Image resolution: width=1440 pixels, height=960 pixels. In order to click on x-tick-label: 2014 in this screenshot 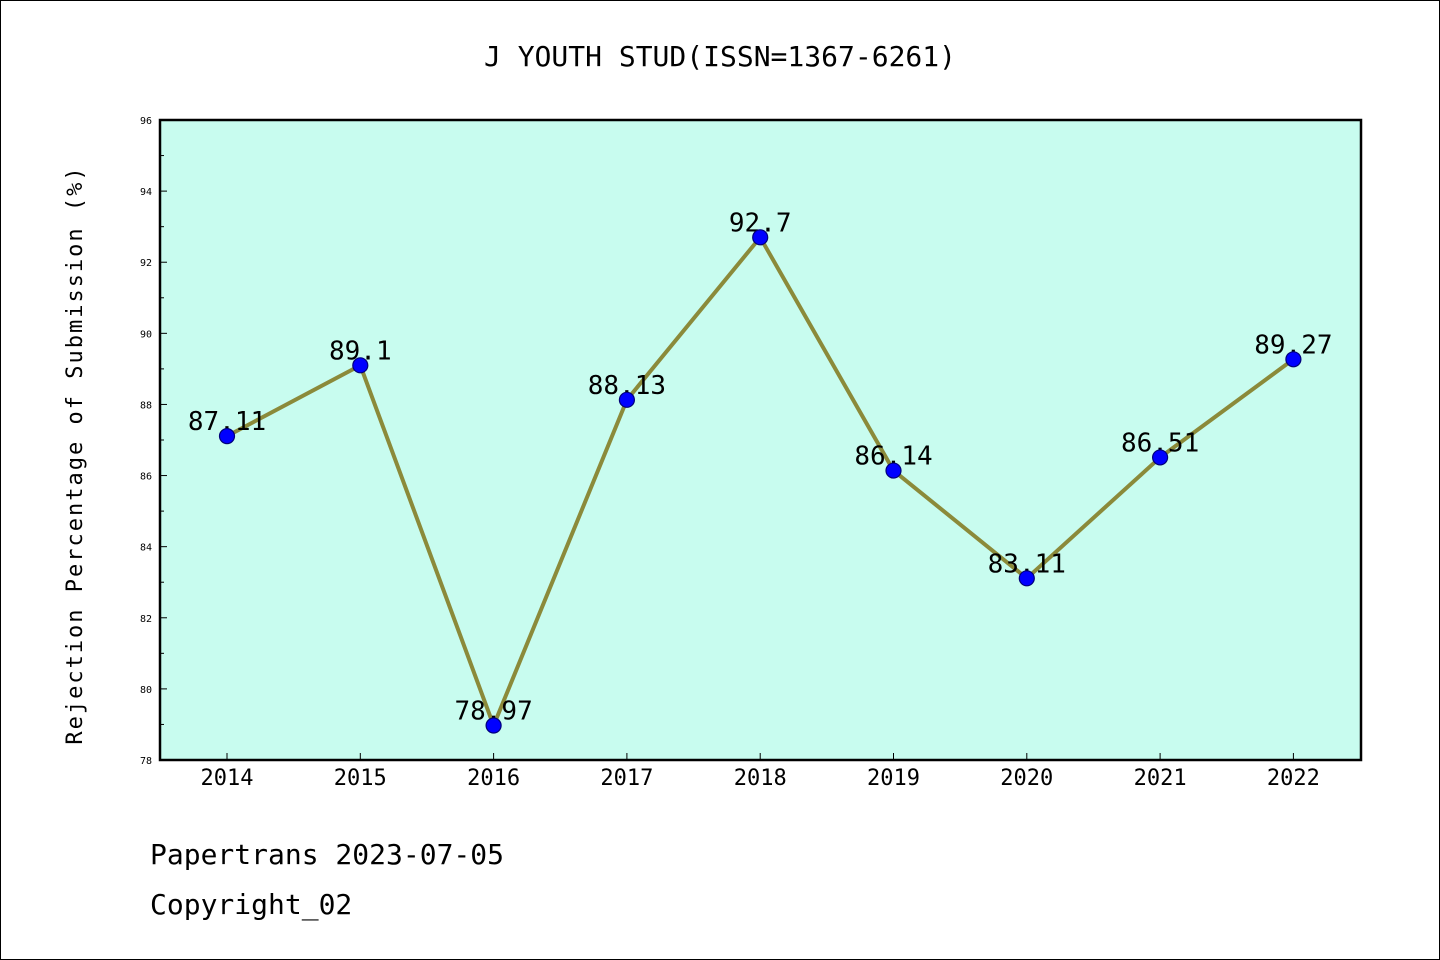, I will do `click(227, 778)`.